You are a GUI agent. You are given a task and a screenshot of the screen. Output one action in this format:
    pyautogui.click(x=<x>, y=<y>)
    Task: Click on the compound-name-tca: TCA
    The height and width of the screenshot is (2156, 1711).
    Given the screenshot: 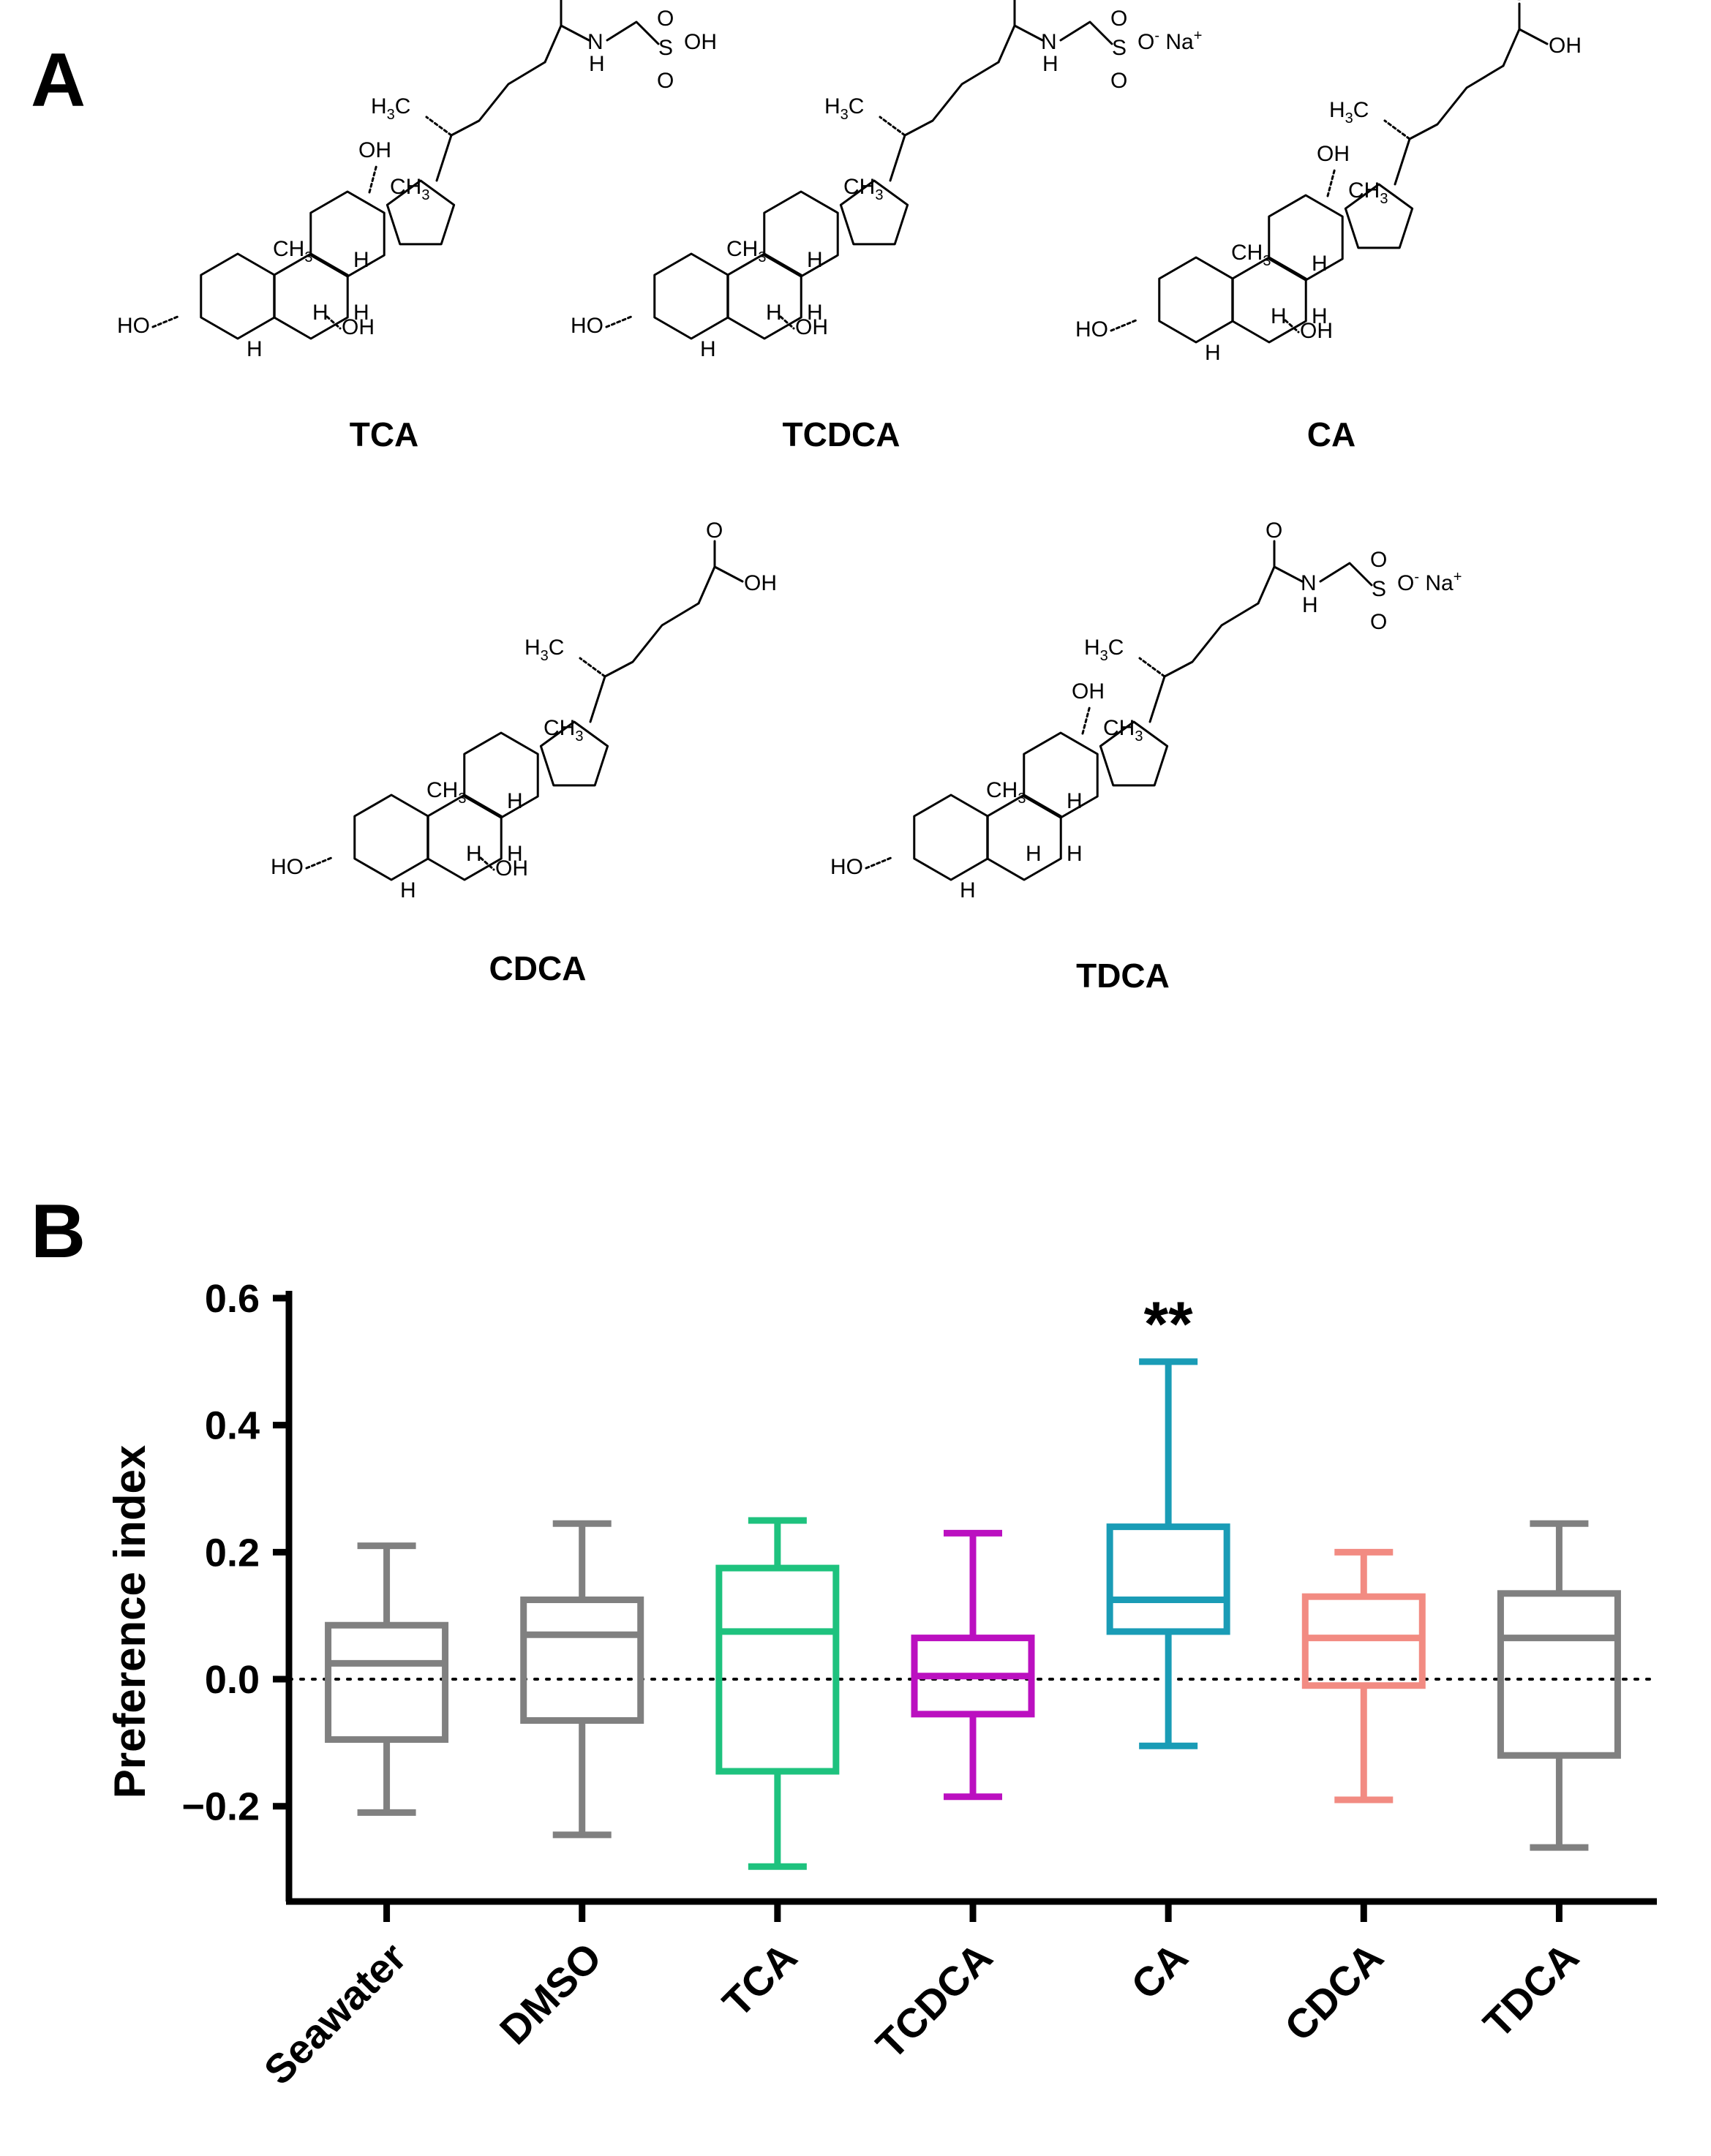 What is the action you would take?
    pyautogui.click(x=384, y=434)
    